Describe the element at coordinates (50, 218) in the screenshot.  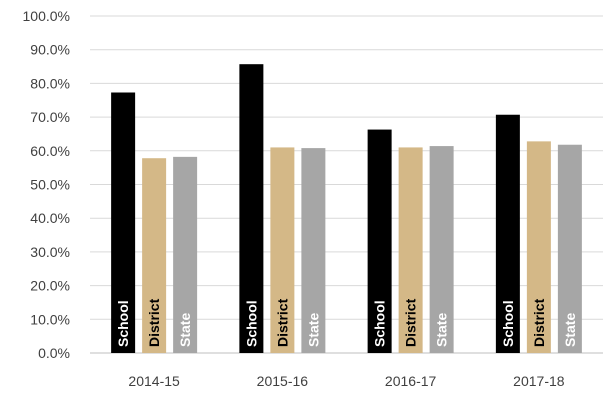
I see `y-tick-label: 40.0%` at that location.